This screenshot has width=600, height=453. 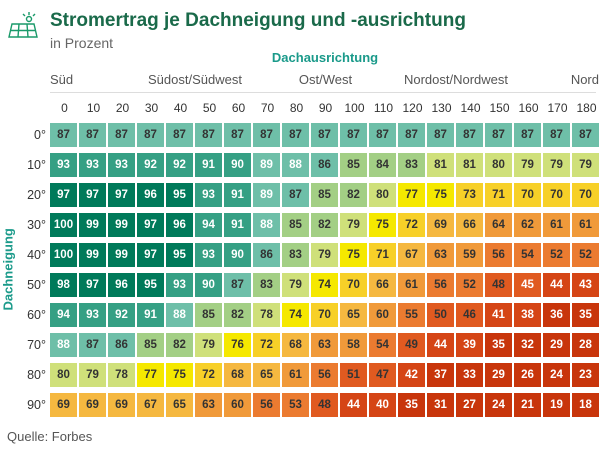 I want to click on direction-divider, so click(x=323, y=92).